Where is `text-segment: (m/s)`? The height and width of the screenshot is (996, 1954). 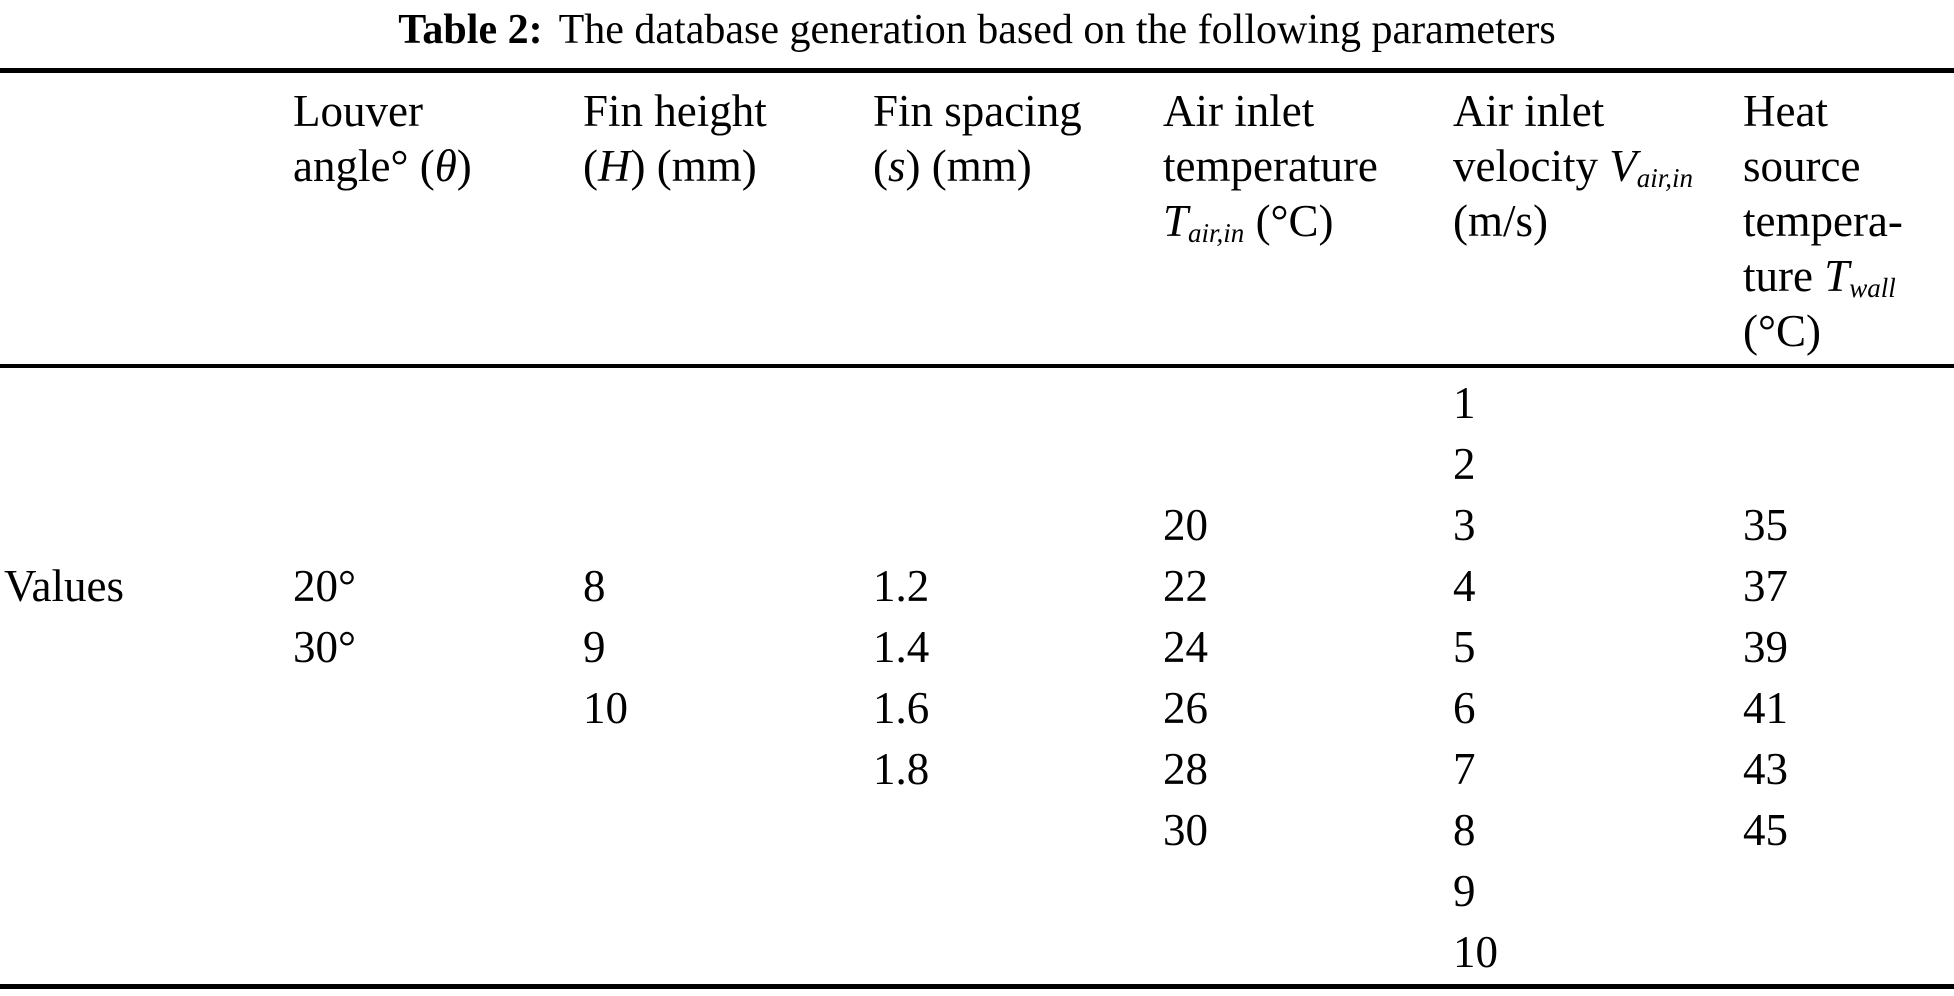
text-segment: (m/s) is located at coordinates (1500, 221).